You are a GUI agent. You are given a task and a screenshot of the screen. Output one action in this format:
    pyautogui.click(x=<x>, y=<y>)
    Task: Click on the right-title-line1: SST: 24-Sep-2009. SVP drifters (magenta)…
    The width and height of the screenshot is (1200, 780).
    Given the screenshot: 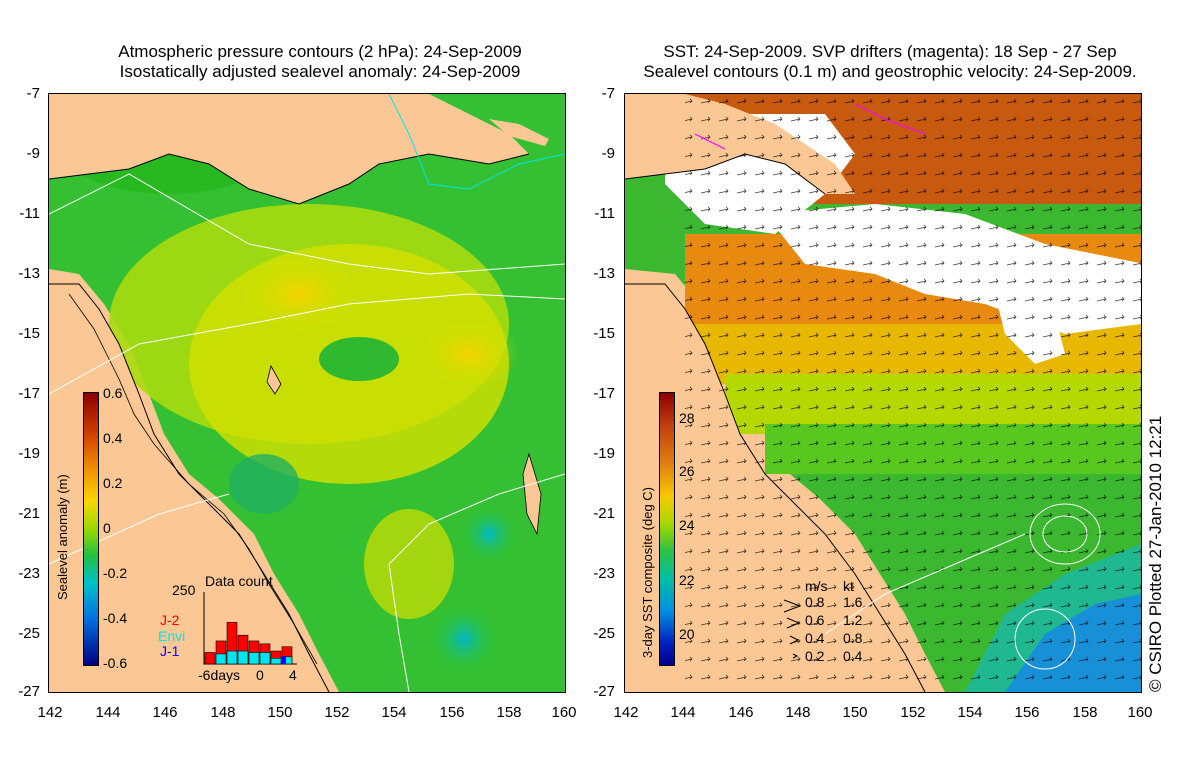 What is the action you would take?
    pyautogui.click(x=890, y=51)
    